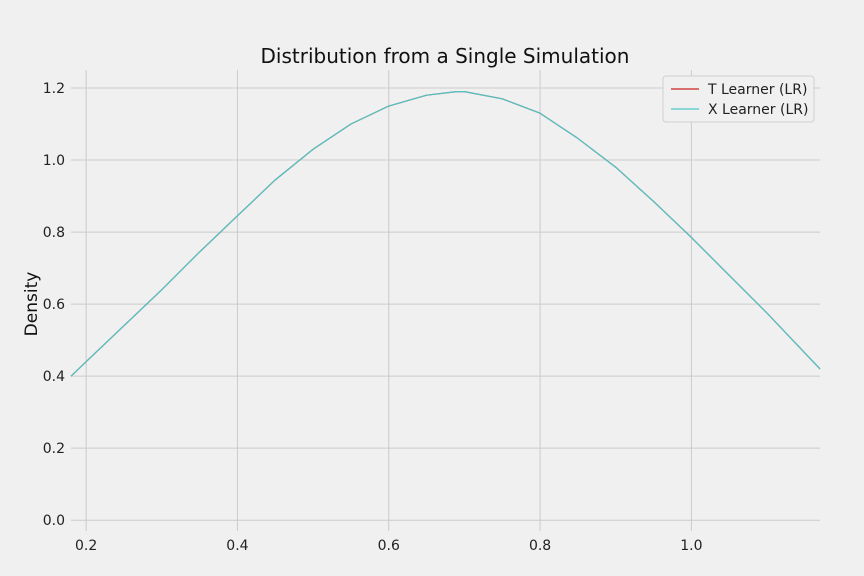 The image size is (864, 576). What do you see at coordinates (32, 304) in the screenshot?
I see `y-axis-label: Density` at bounding box center [32, 304].